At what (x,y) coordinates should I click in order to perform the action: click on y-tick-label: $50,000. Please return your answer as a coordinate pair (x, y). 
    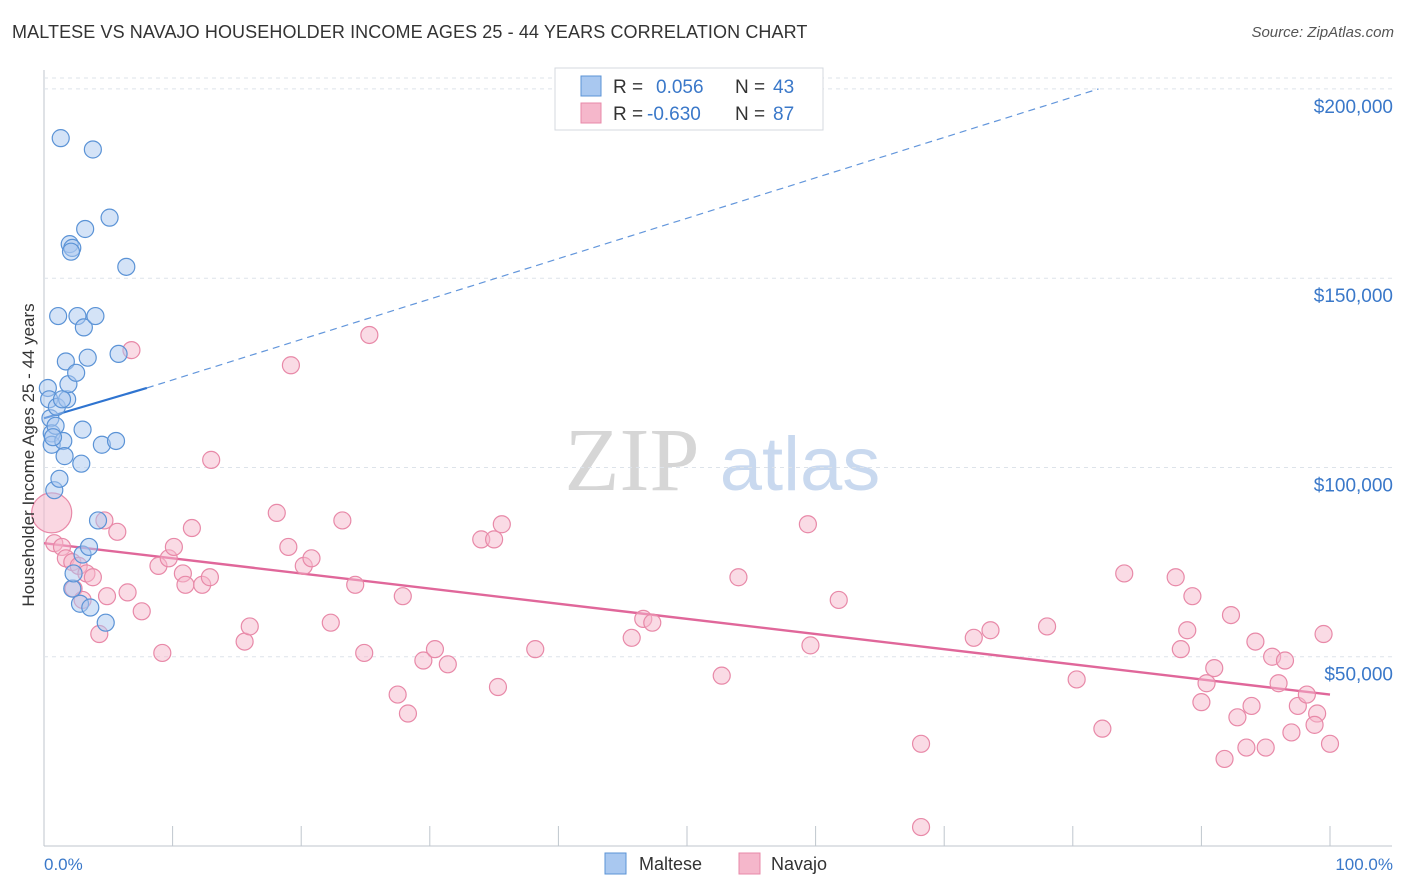
    Looking at the image, I should click on (1358, 675).